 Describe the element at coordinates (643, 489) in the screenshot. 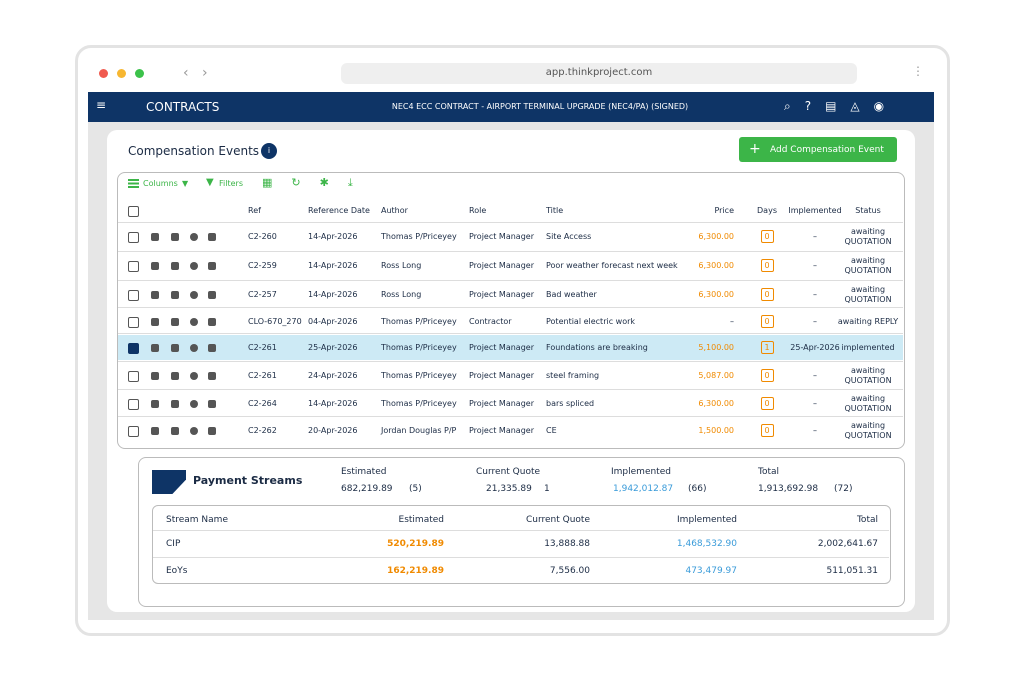

I see `summary-value: 1,942,012.87` at that location.